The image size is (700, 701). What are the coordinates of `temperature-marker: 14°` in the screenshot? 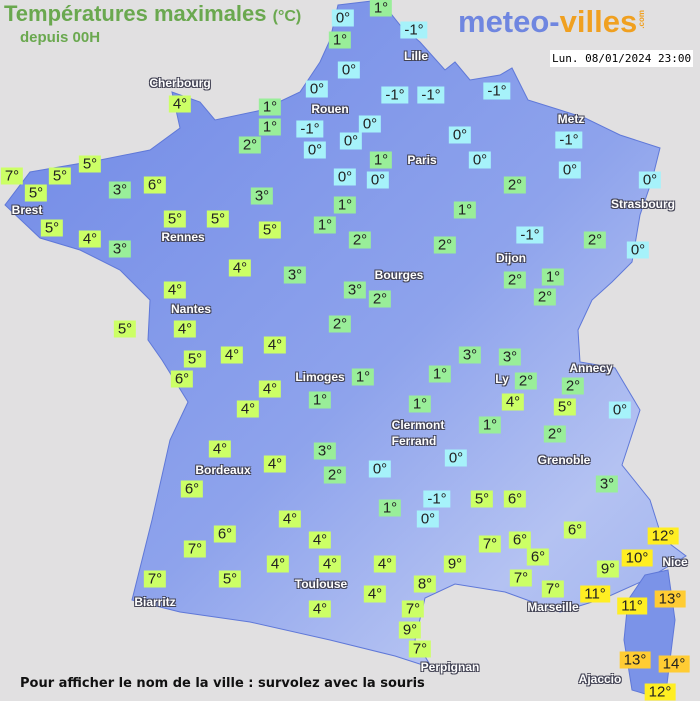 It's located at (674, 664).